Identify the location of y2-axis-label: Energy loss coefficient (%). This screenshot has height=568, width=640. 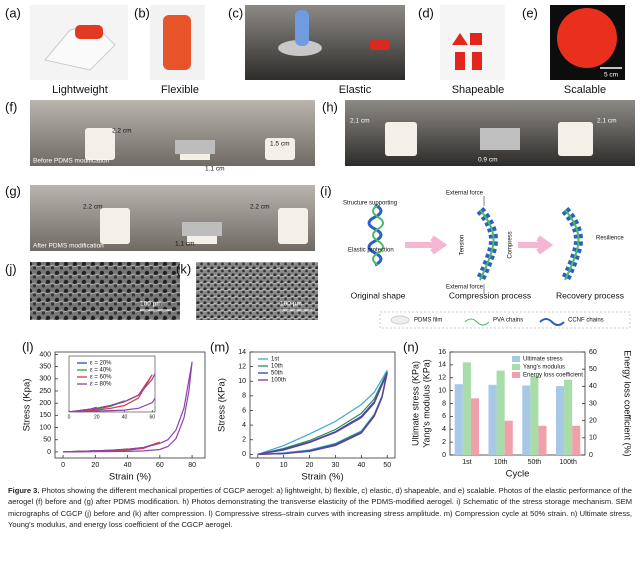
(628, 403).